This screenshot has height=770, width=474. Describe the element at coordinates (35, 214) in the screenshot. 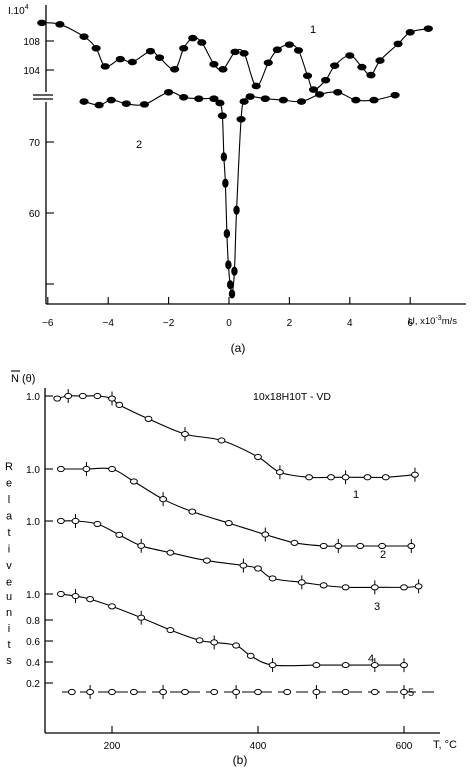

I see `panel-a-y-tick-label: 60` at that location.